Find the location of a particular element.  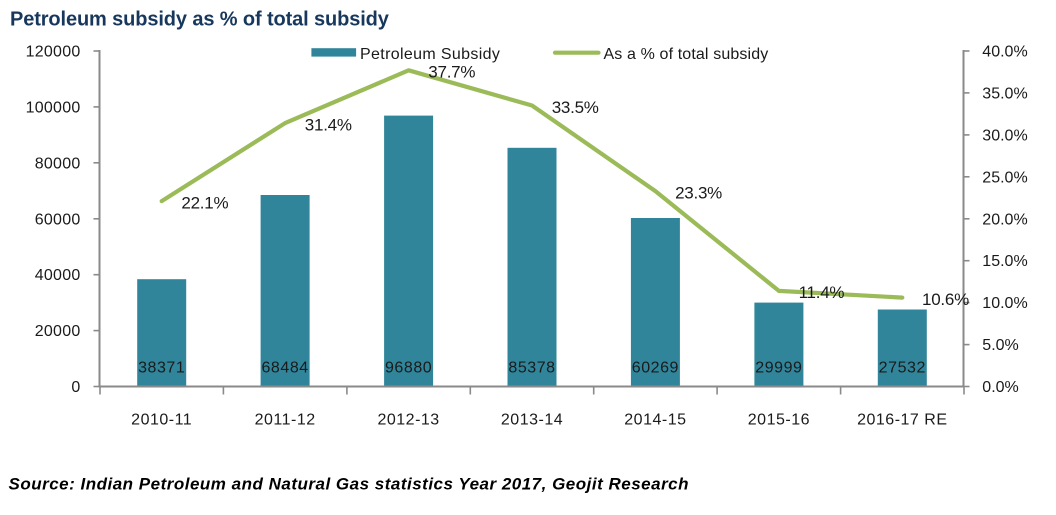

svg-text: 40000 is located at coordinates (58, 275).